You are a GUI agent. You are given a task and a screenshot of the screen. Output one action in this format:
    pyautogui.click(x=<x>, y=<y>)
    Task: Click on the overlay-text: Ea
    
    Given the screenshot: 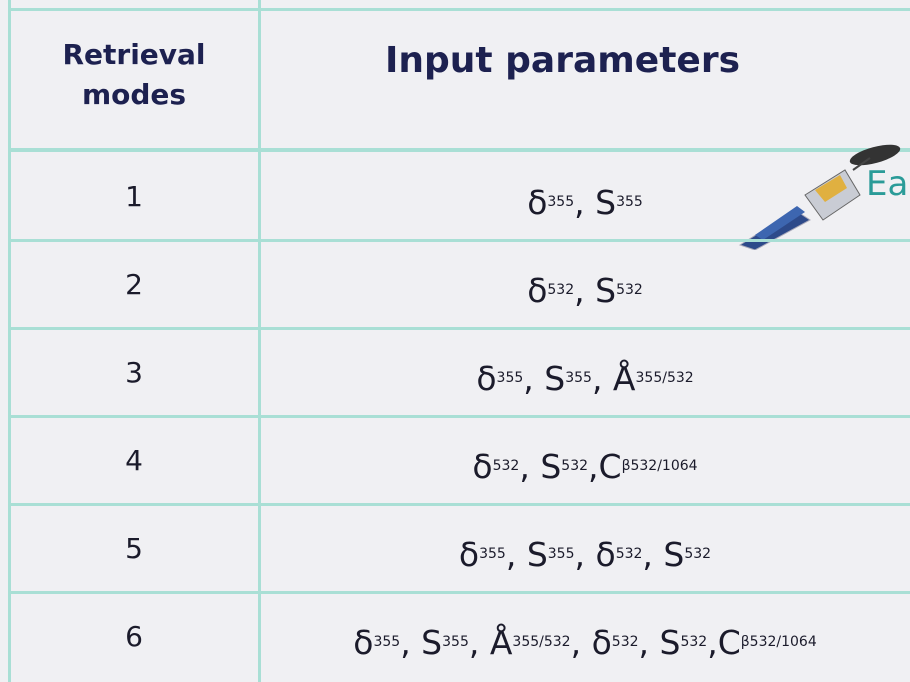 What is the action you would take?
    pyautogui.click(x=887, y=184)
    